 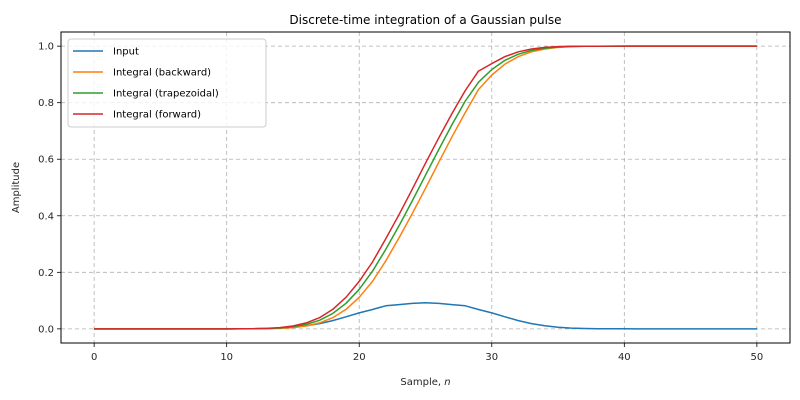 I want to click on x-axis-label-variable: n, so click(x=447, y=382).